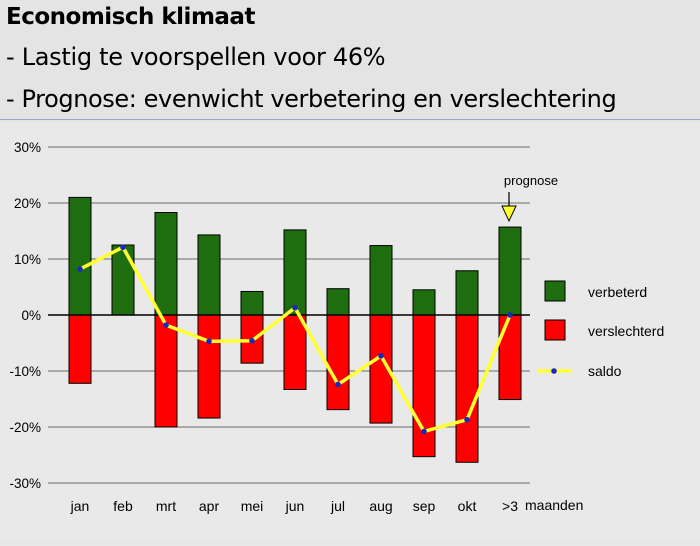 Image resolution: width=700 pixels, height=546 pixels. I want to click on x-tick-label: okt, so click(467, 506).